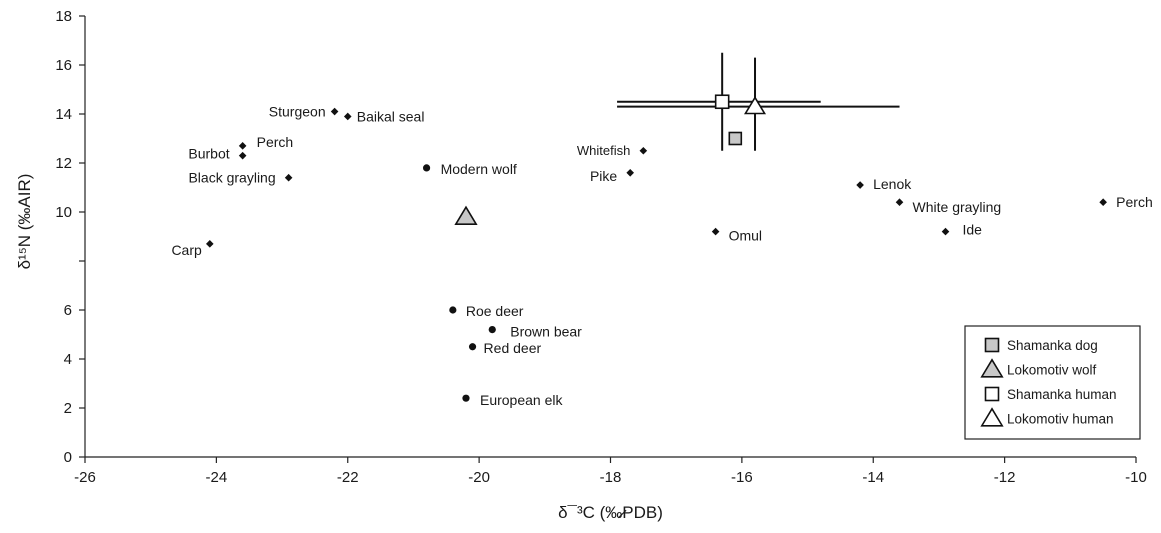 This screenshot has width=1161, height=533. Describe the element at coordinates (68, 359) in the screenshot. I see `y-tick-label: 4` at that location.